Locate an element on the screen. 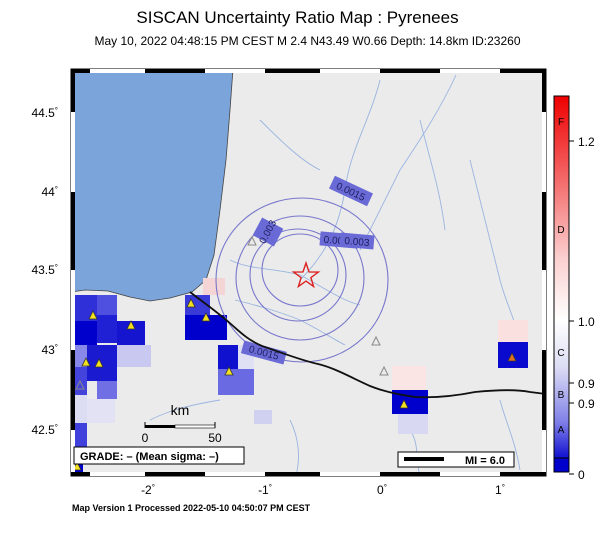  cbar-value-4: 0.9 is located at coordinates (586, 404).